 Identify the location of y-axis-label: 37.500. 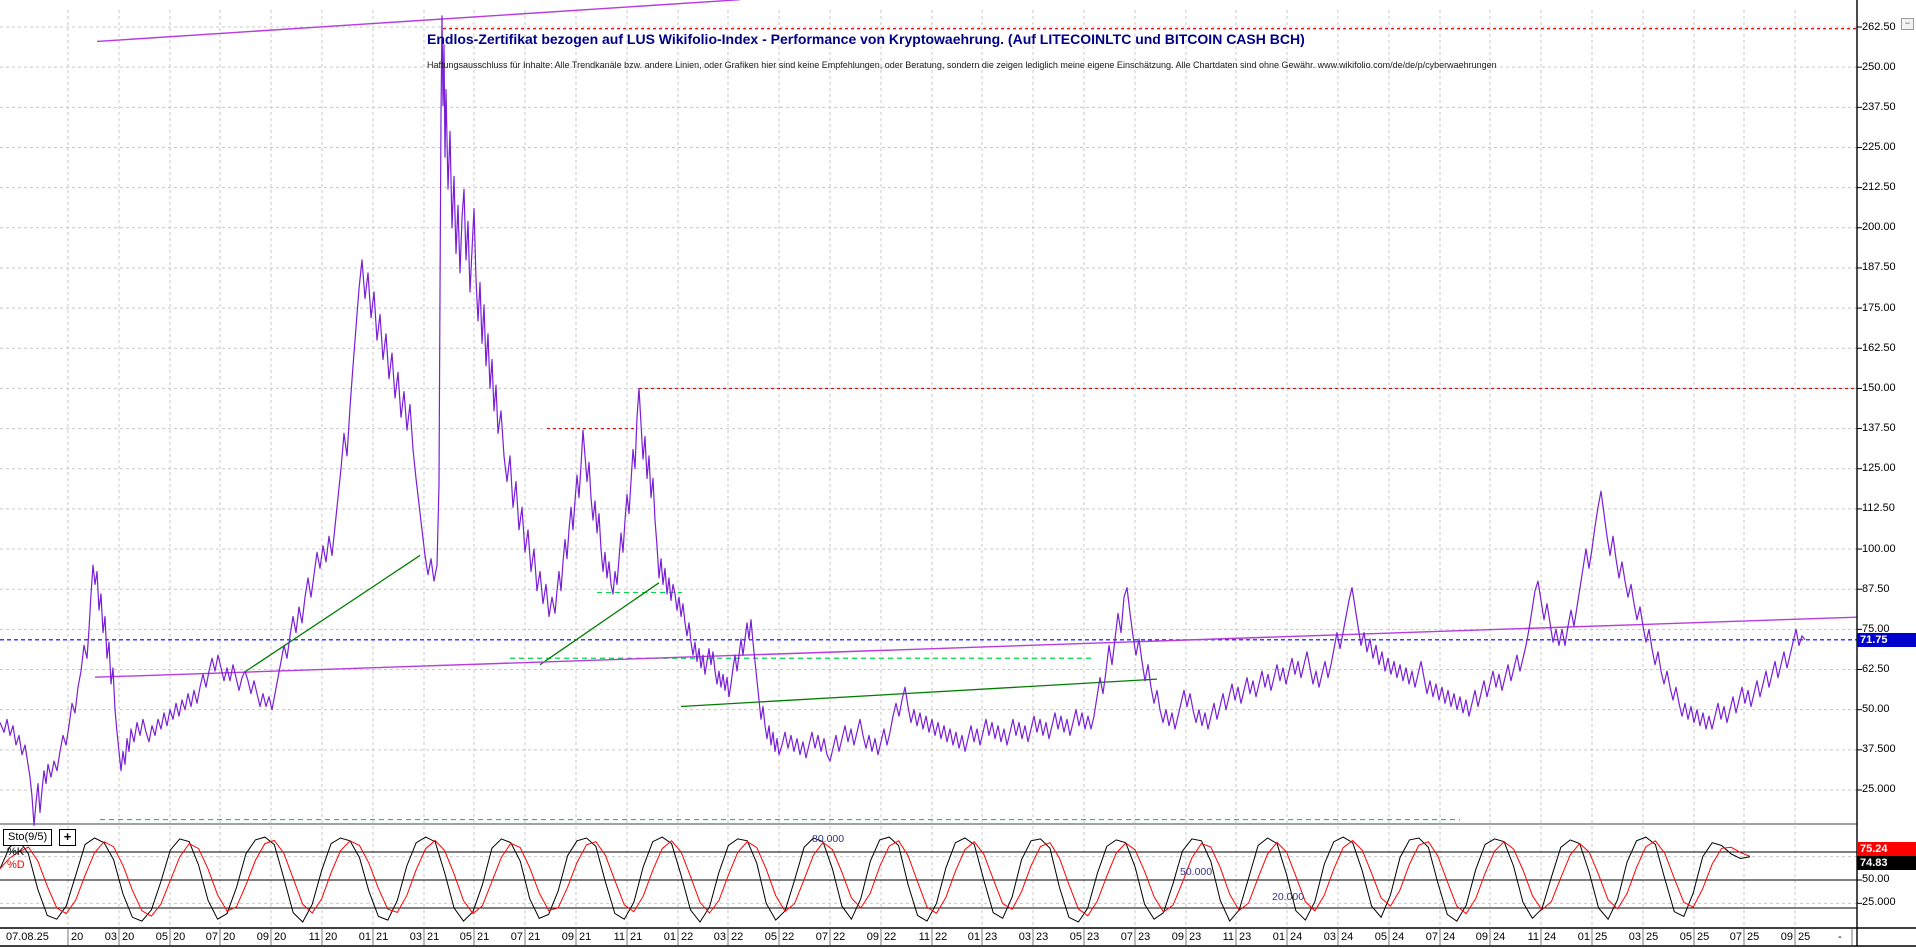
(1879, 749).